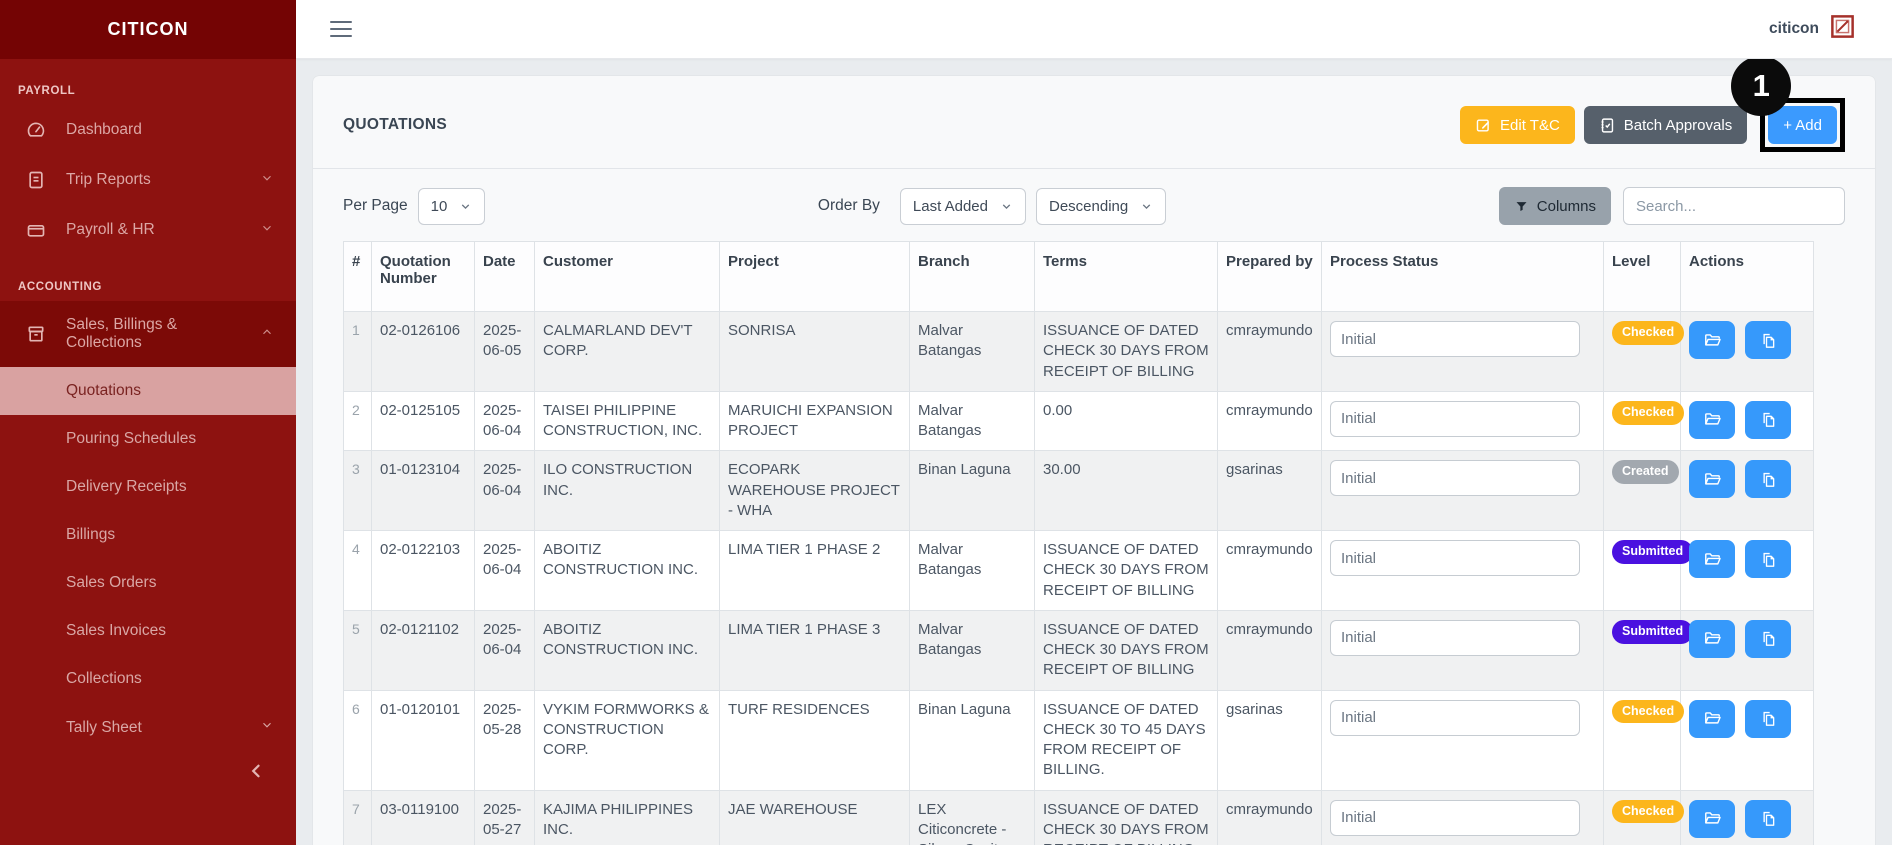 The image size is (1892, 845). Describe the element at coordinates (627, 740) in the screenshot. I see `customer-cell: VYKIM FORMWORKS & CONSTRUCTION CORP.` at that location.